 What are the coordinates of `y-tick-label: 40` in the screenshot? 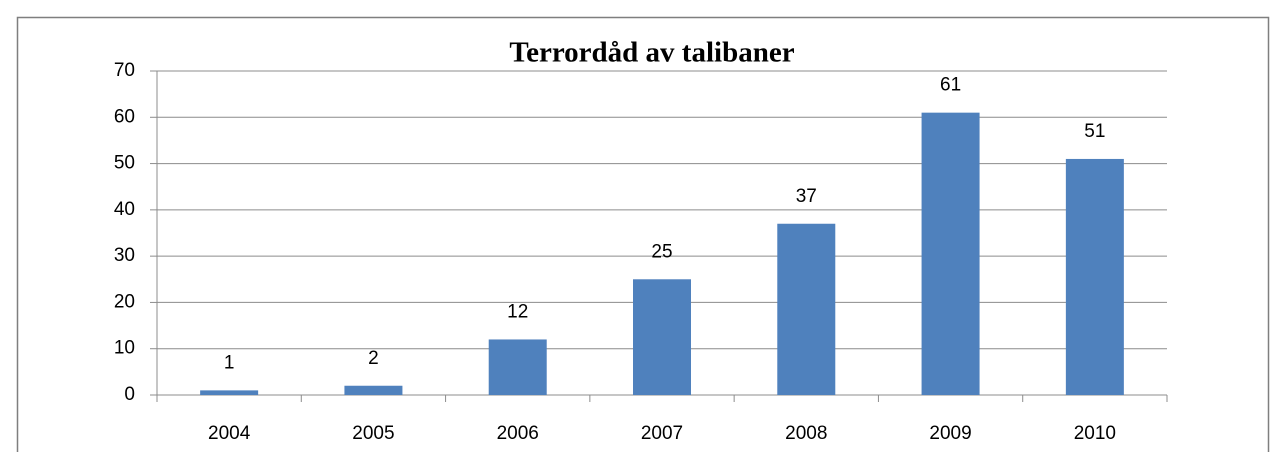 It's located at (124, 209).